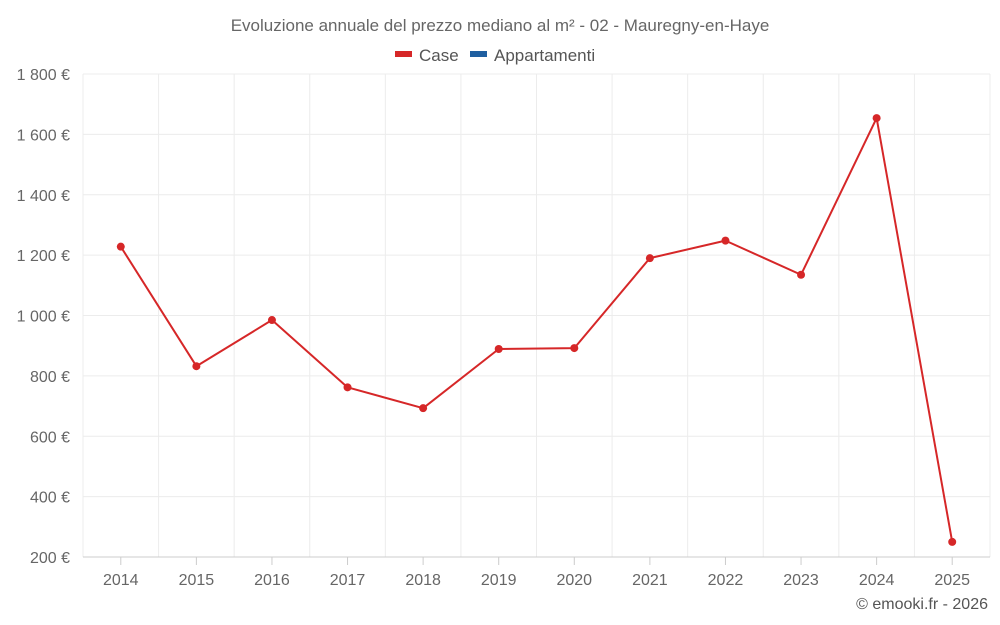 This screenshot has height=625, width=1000. What do you see at coordinates (43, 256) in the screenshot?
I see `y-tick-label: 1 200 €` at bounding box center [43, 256].